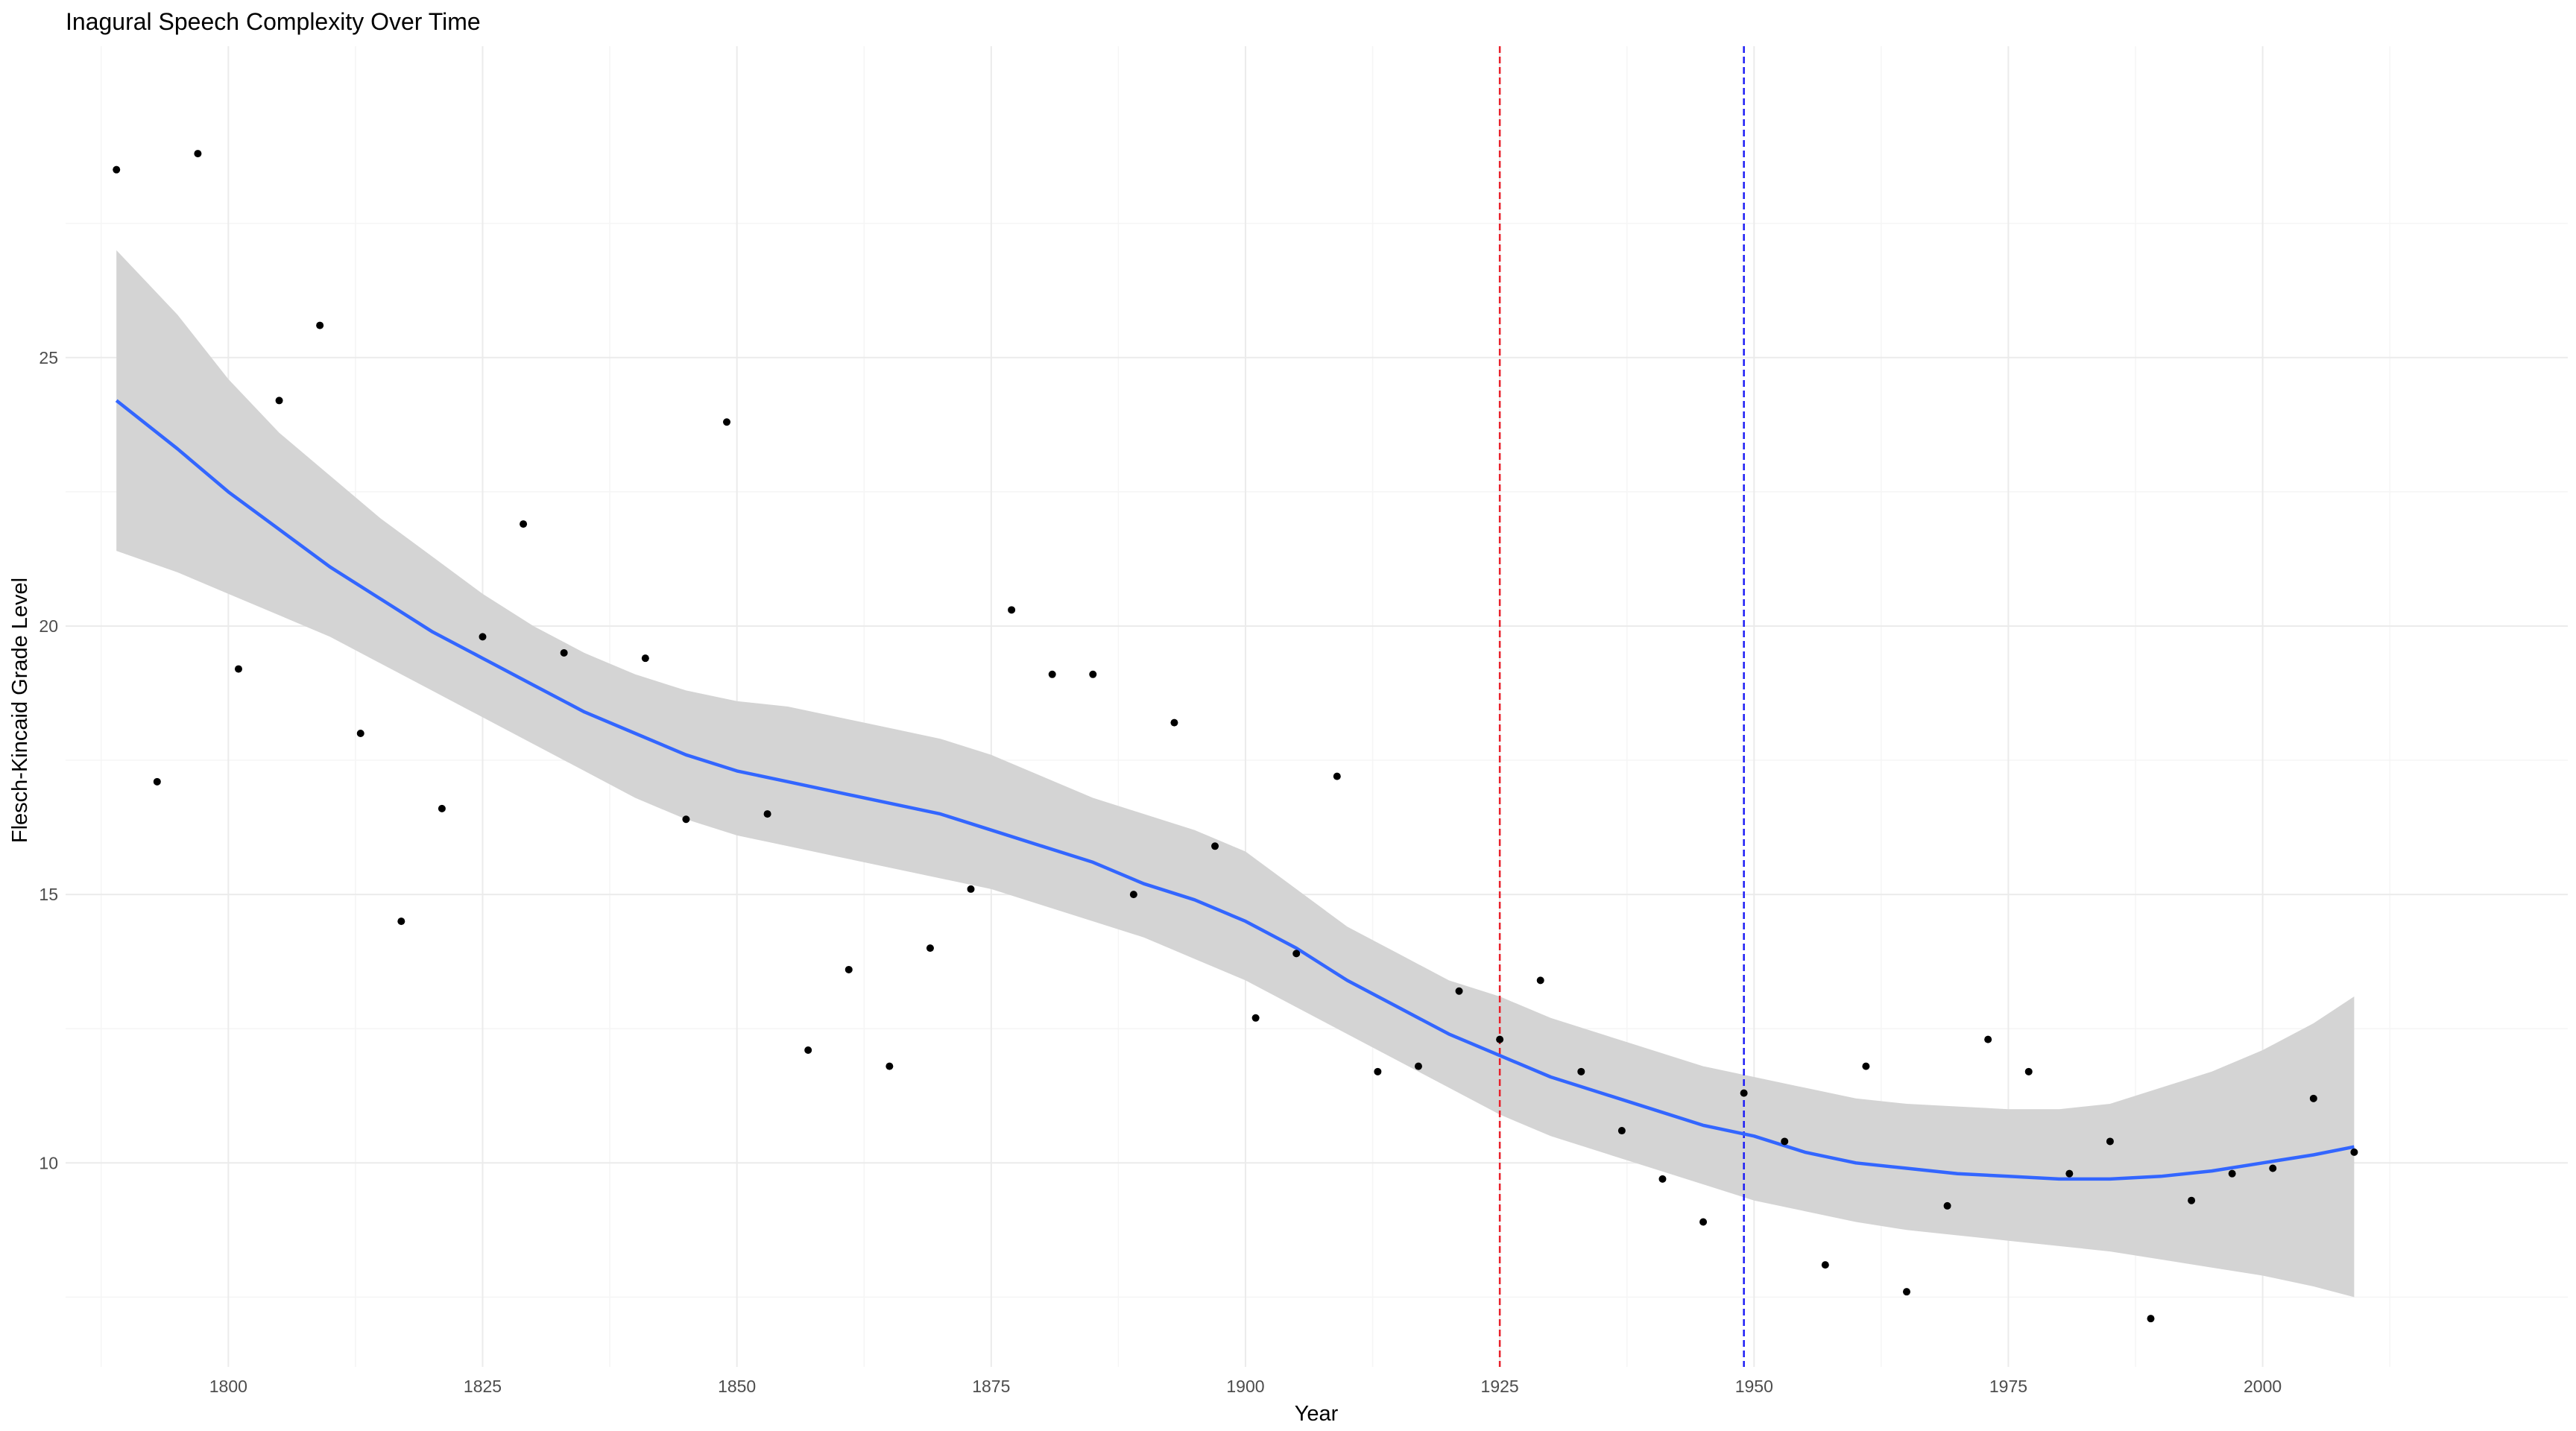 The width and height of the screenshot is (2576, 1431). I want to click on x-tick-label: 1925, so click(1500, 1387).